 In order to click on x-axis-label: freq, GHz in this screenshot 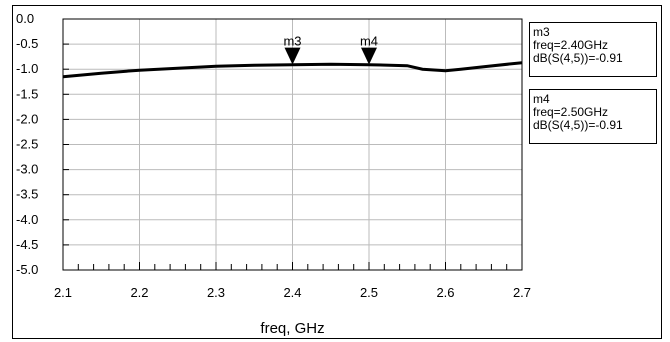, I will do `click(292, 328)`.